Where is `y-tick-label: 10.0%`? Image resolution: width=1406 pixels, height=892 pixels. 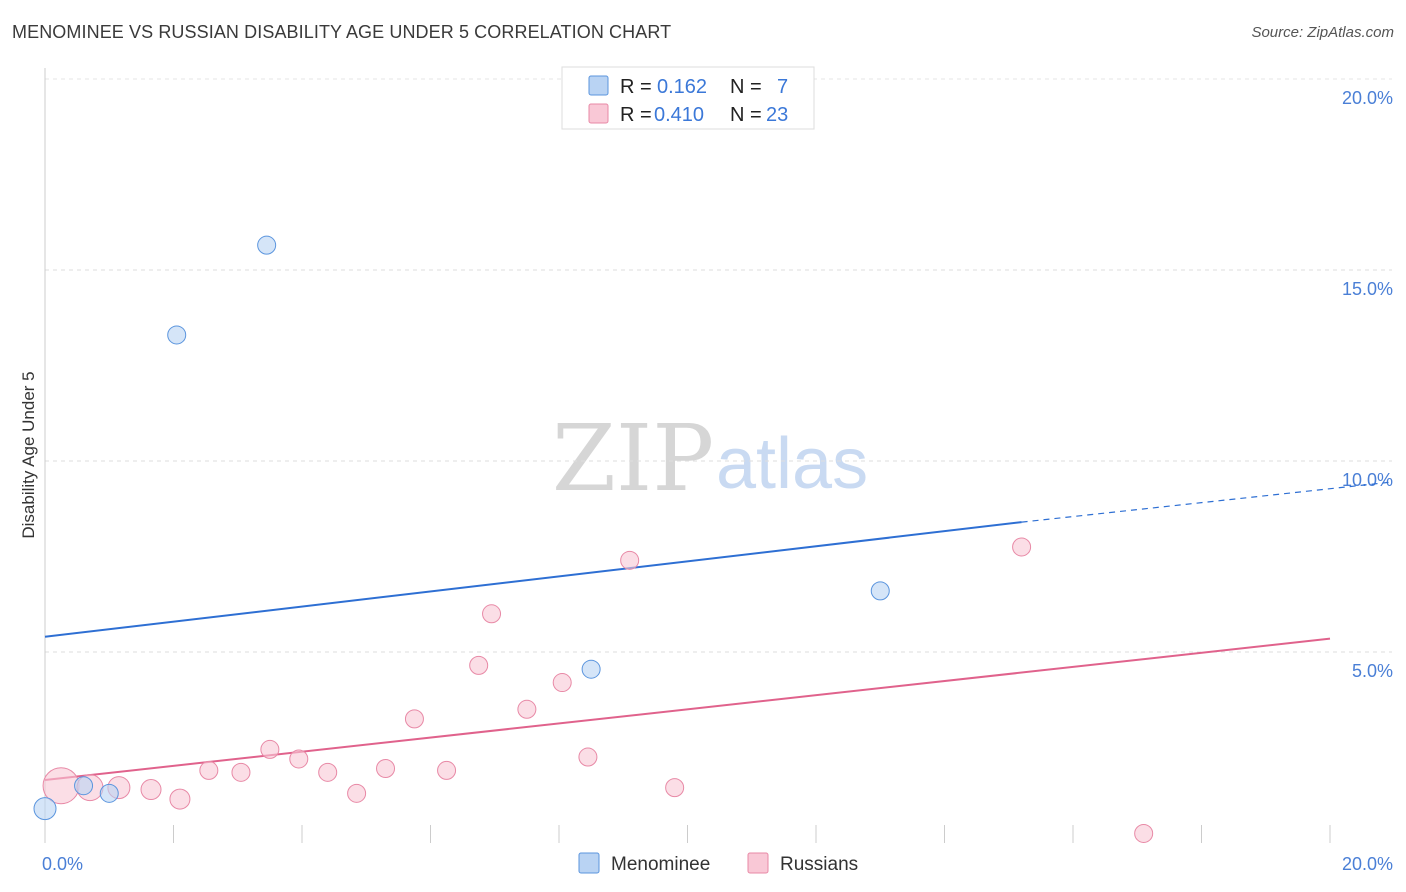 y-tick-label: 10.0% is located at coordinates (1367, 480).